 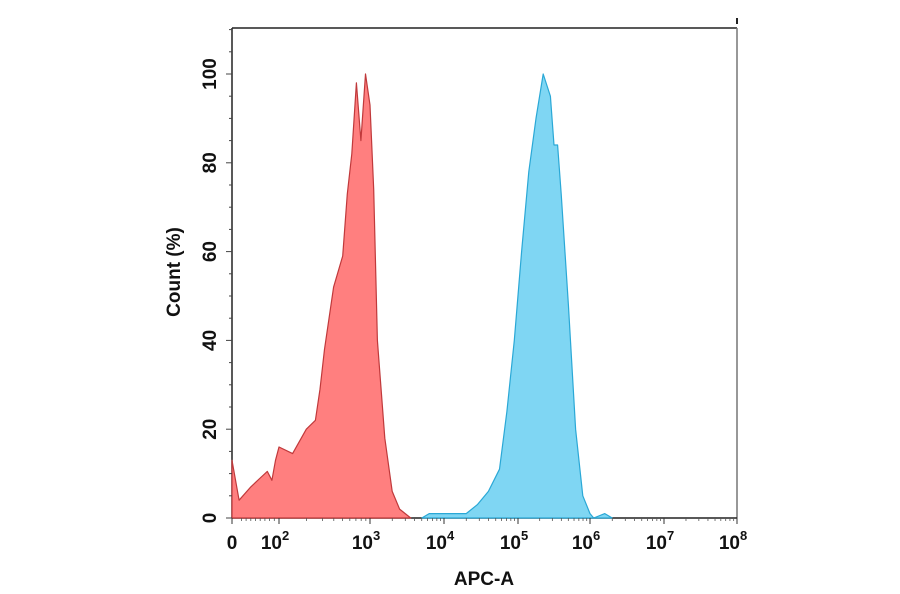 I want to click on x-tick-label: 0, so click(x=232, y=543).